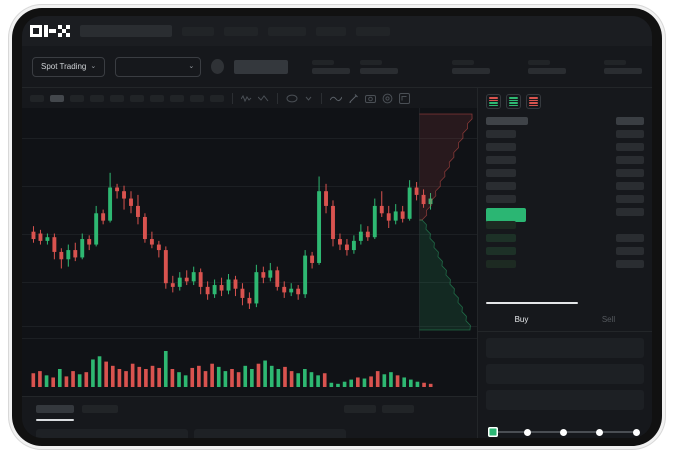 This screenshot has height=453, width=673. I want to click on indicator-compare-icon, so click(263, 98).